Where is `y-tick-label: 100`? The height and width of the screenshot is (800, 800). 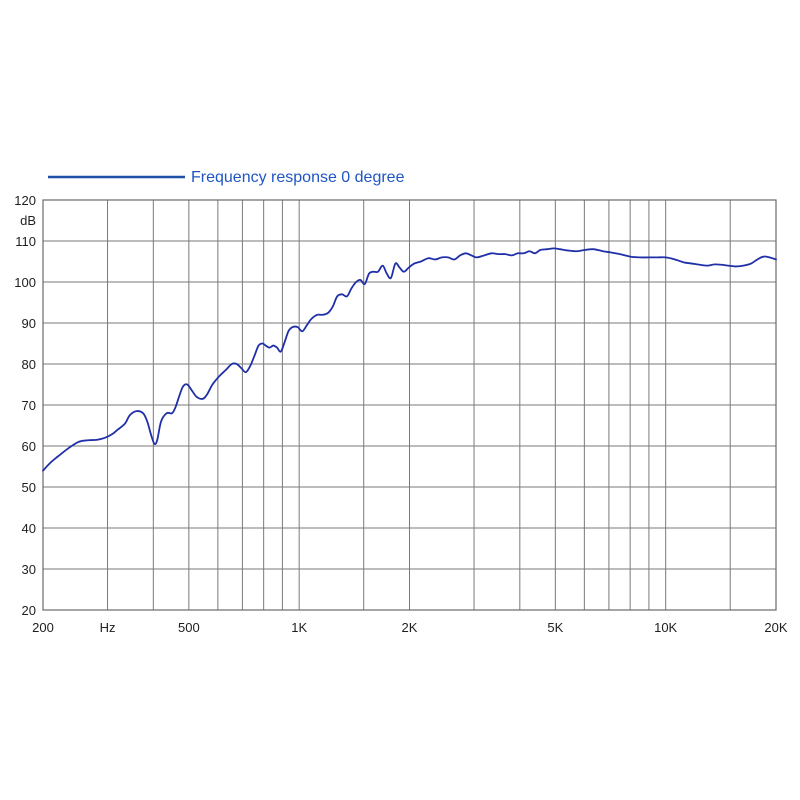
y-tick-label: 100 is located at coordinates (25, 282).